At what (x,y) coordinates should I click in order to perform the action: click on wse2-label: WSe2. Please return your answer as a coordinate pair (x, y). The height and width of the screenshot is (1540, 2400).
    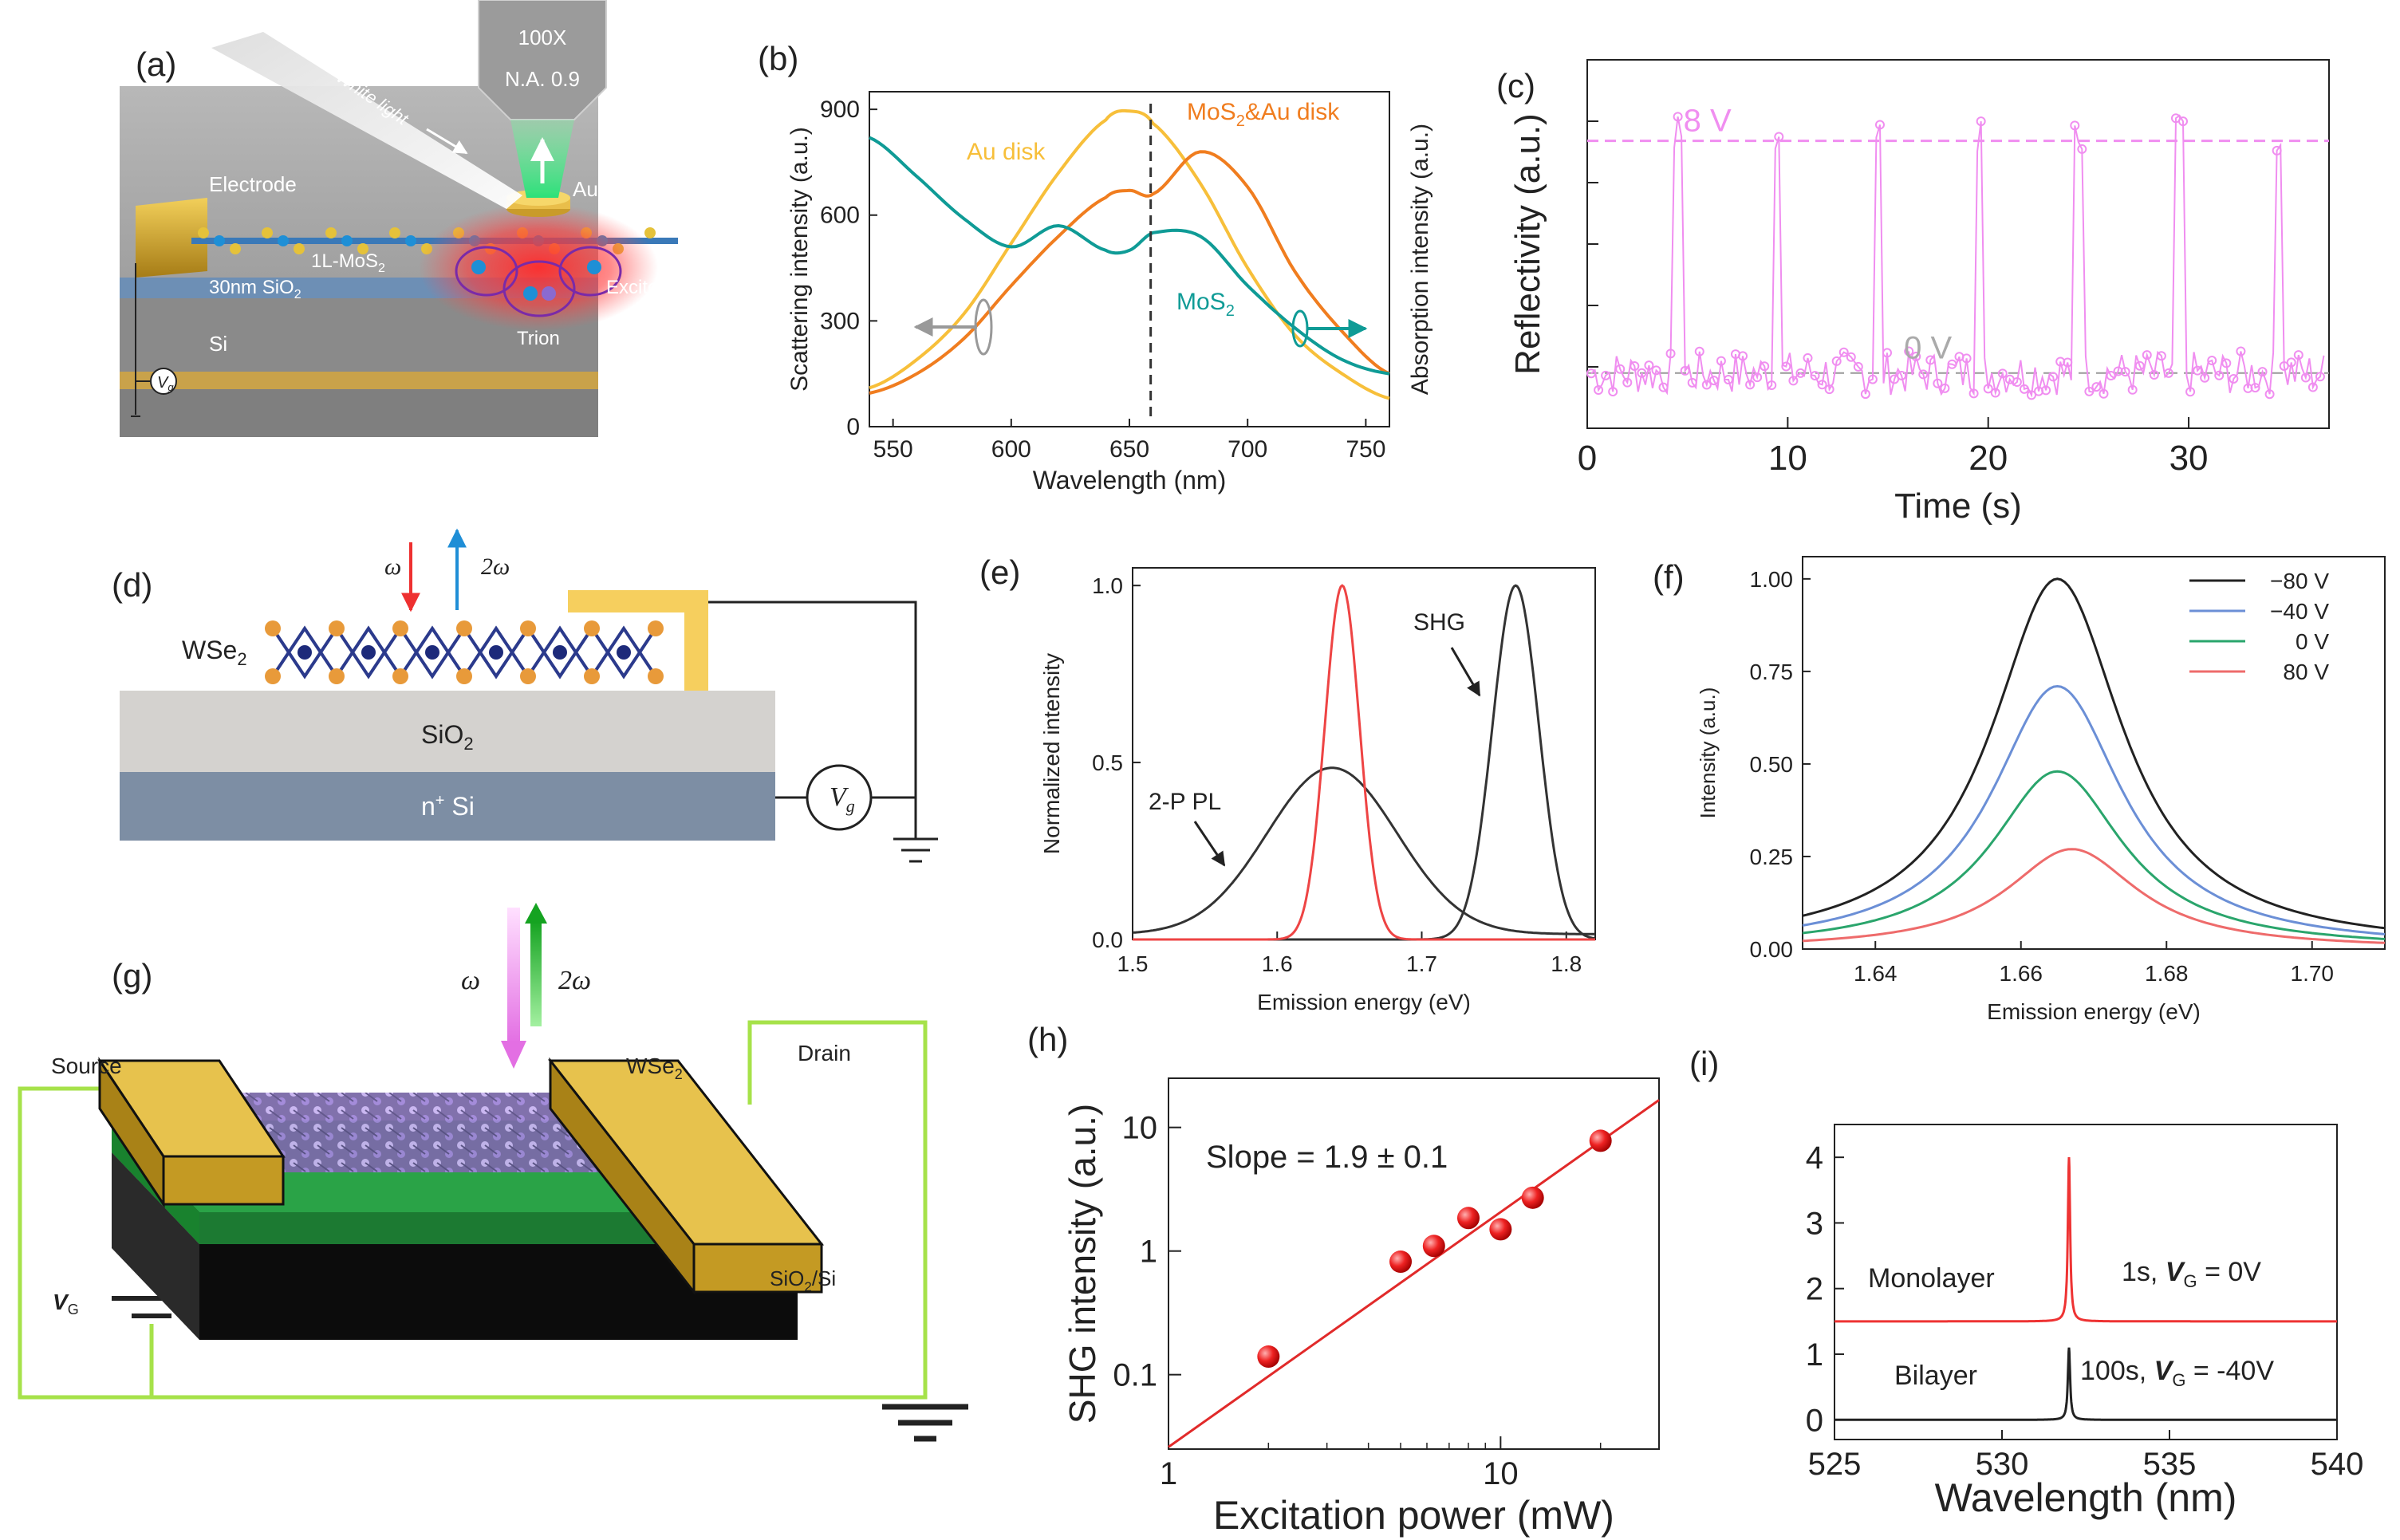
    Looking at the image, I should click on (214, 652).